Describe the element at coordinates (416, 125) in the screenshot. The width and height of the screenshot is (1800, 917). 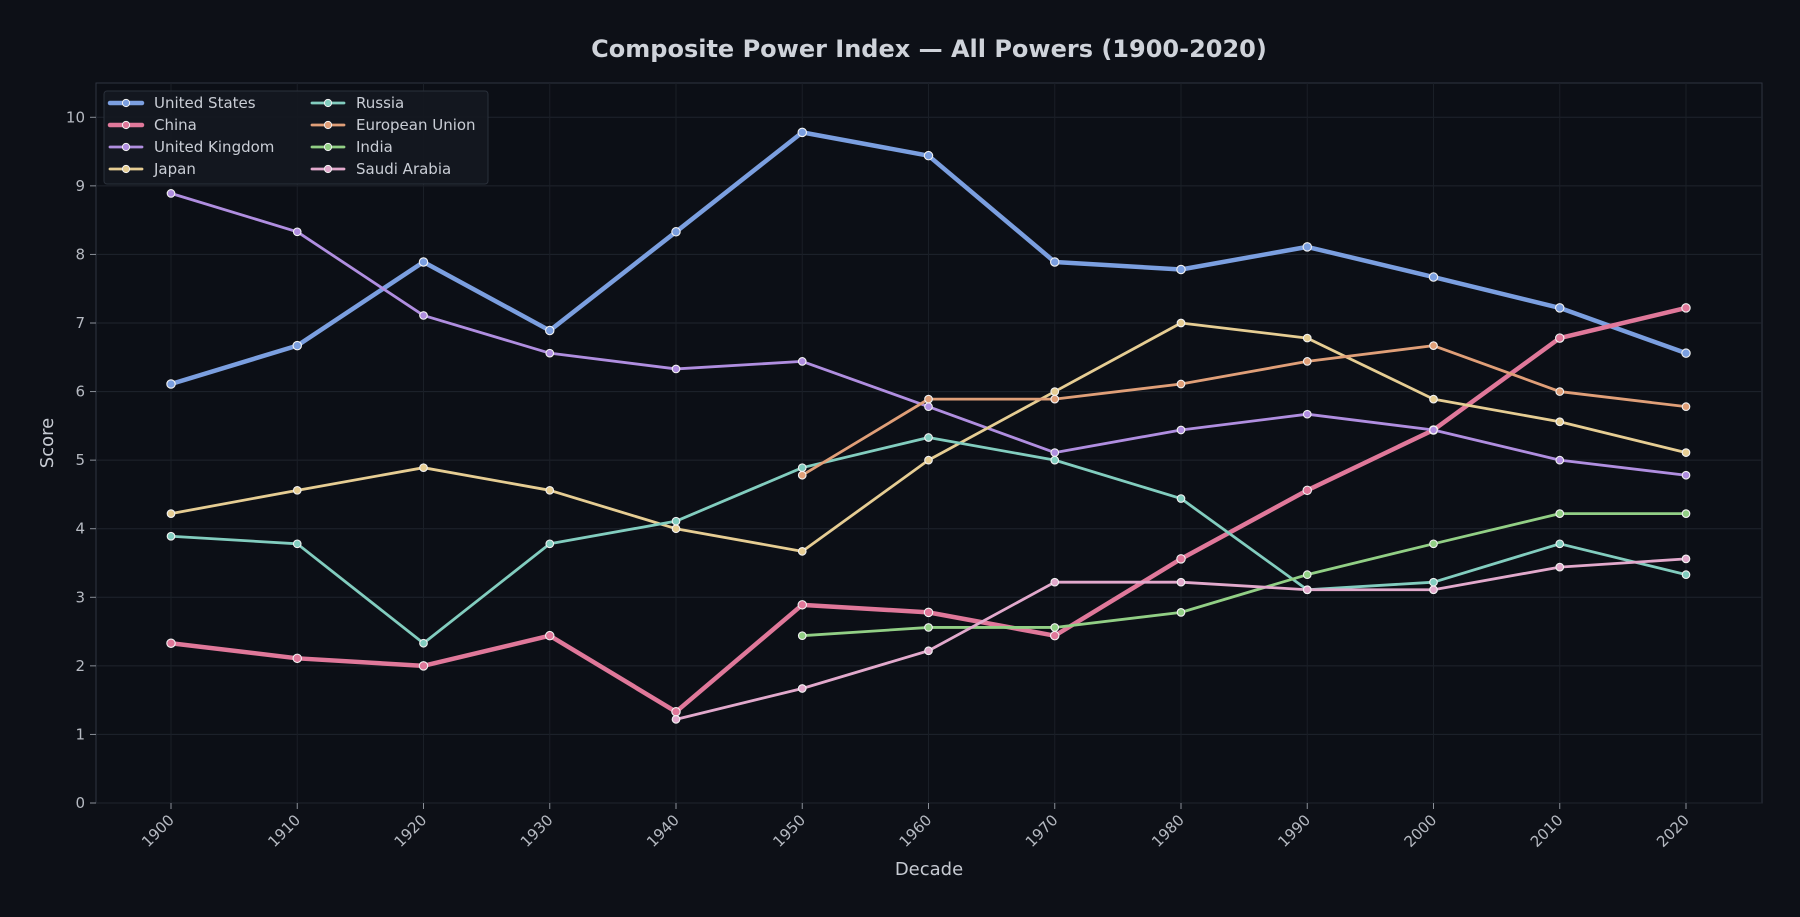
I see `legend-label: European Union` at that location.